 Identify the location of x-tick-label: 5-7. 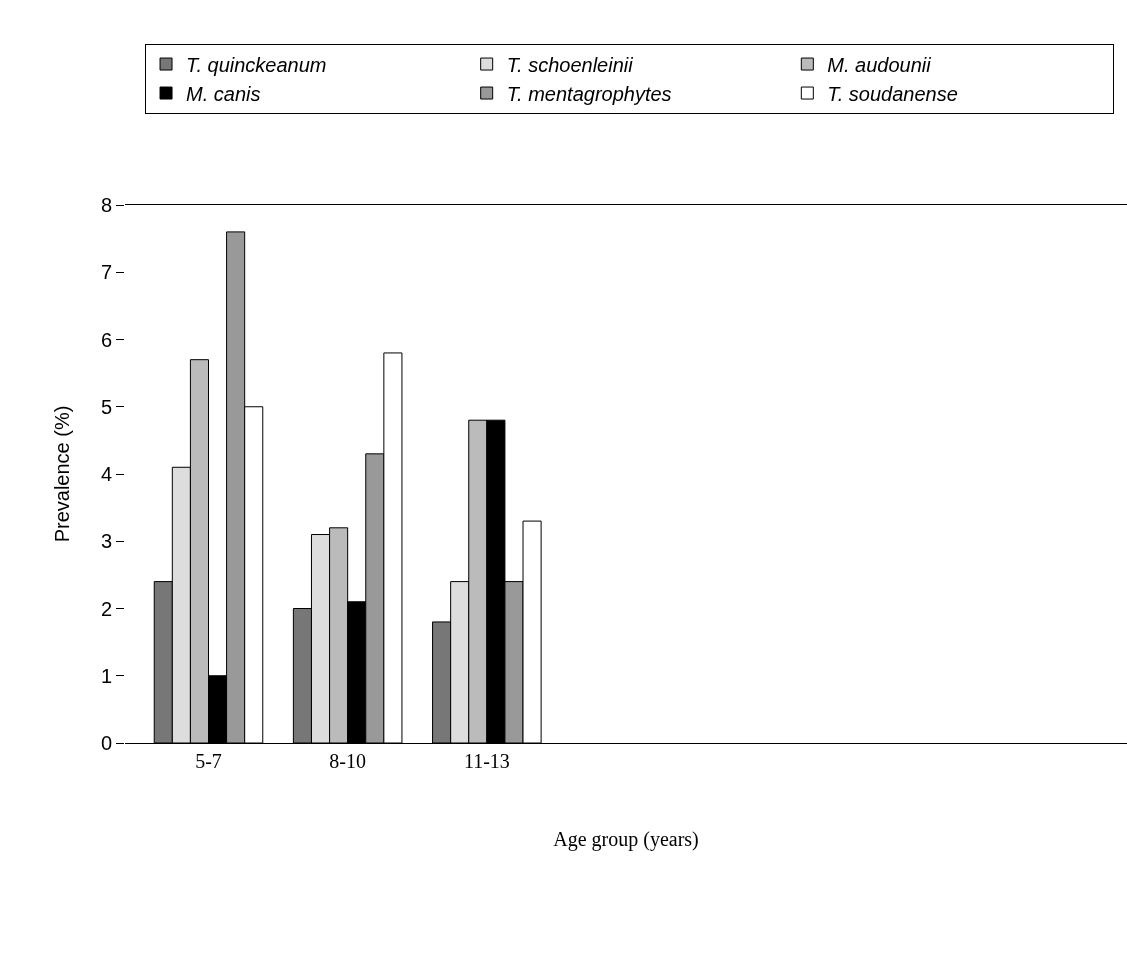
(208, 761).